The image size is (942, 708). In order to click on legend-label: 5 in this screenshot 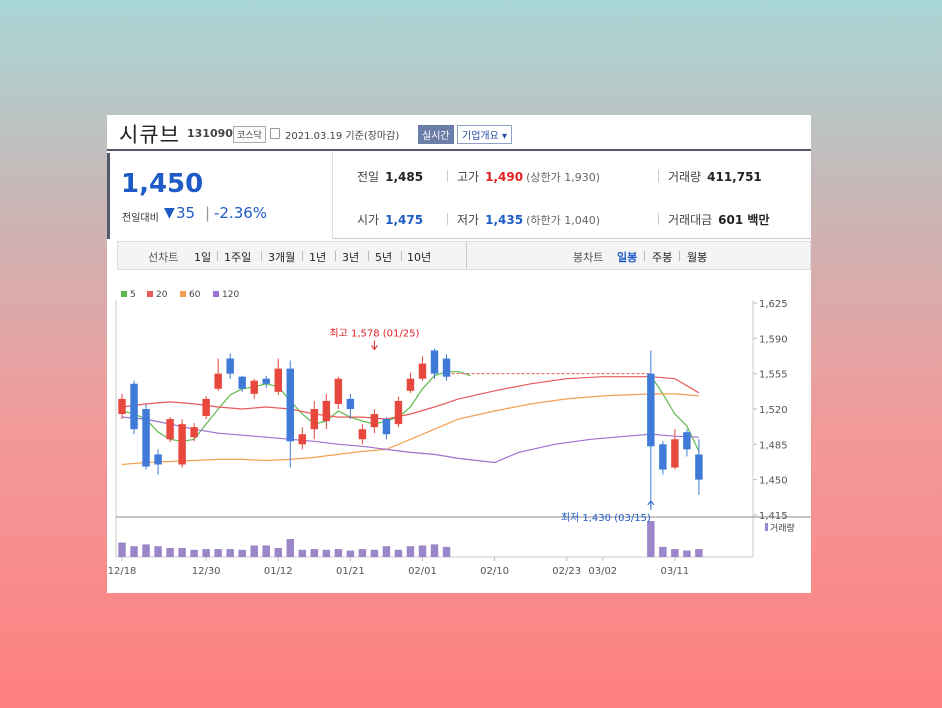, I will do `click(133, 295)`.